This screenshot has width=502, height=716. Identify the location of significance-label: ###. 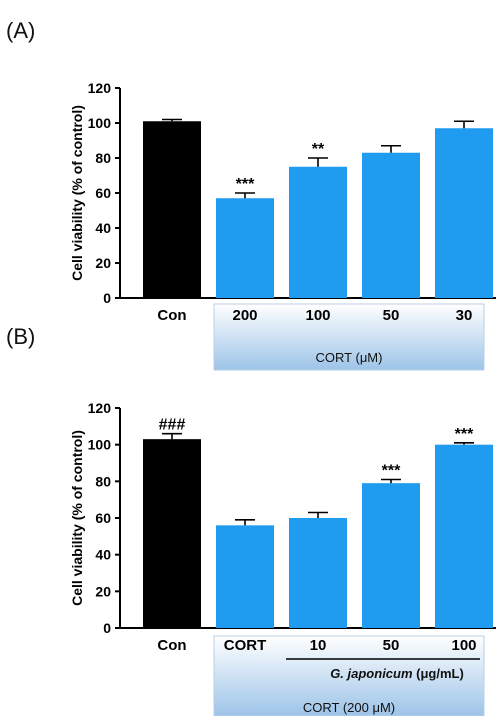
(172, 425).